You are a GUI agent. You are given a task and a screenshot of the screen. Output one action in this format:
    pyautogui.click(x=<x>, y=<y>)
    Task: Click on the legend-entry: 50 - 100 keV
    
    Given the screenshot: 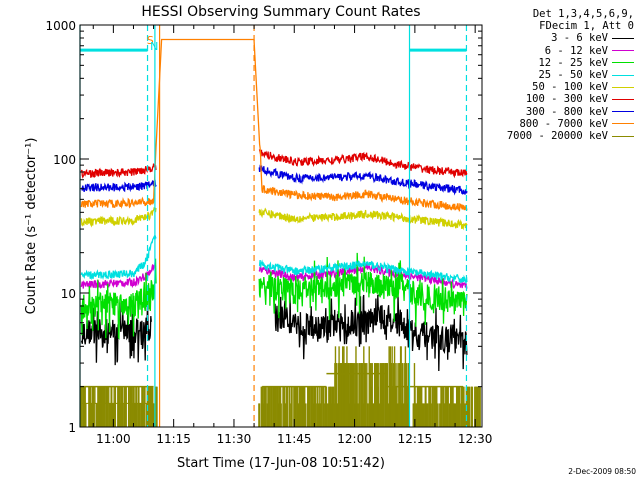 What is the action you would take?
    pyautogui.click(x=559, y=87)
    